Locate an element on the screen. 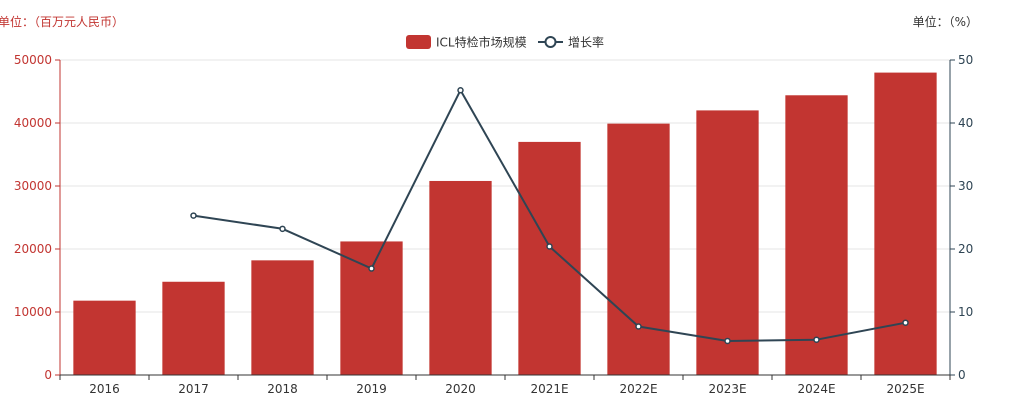 This screenshot has height=400, width=1010. legend-bar-swatch is located at coordinates (418, 42).